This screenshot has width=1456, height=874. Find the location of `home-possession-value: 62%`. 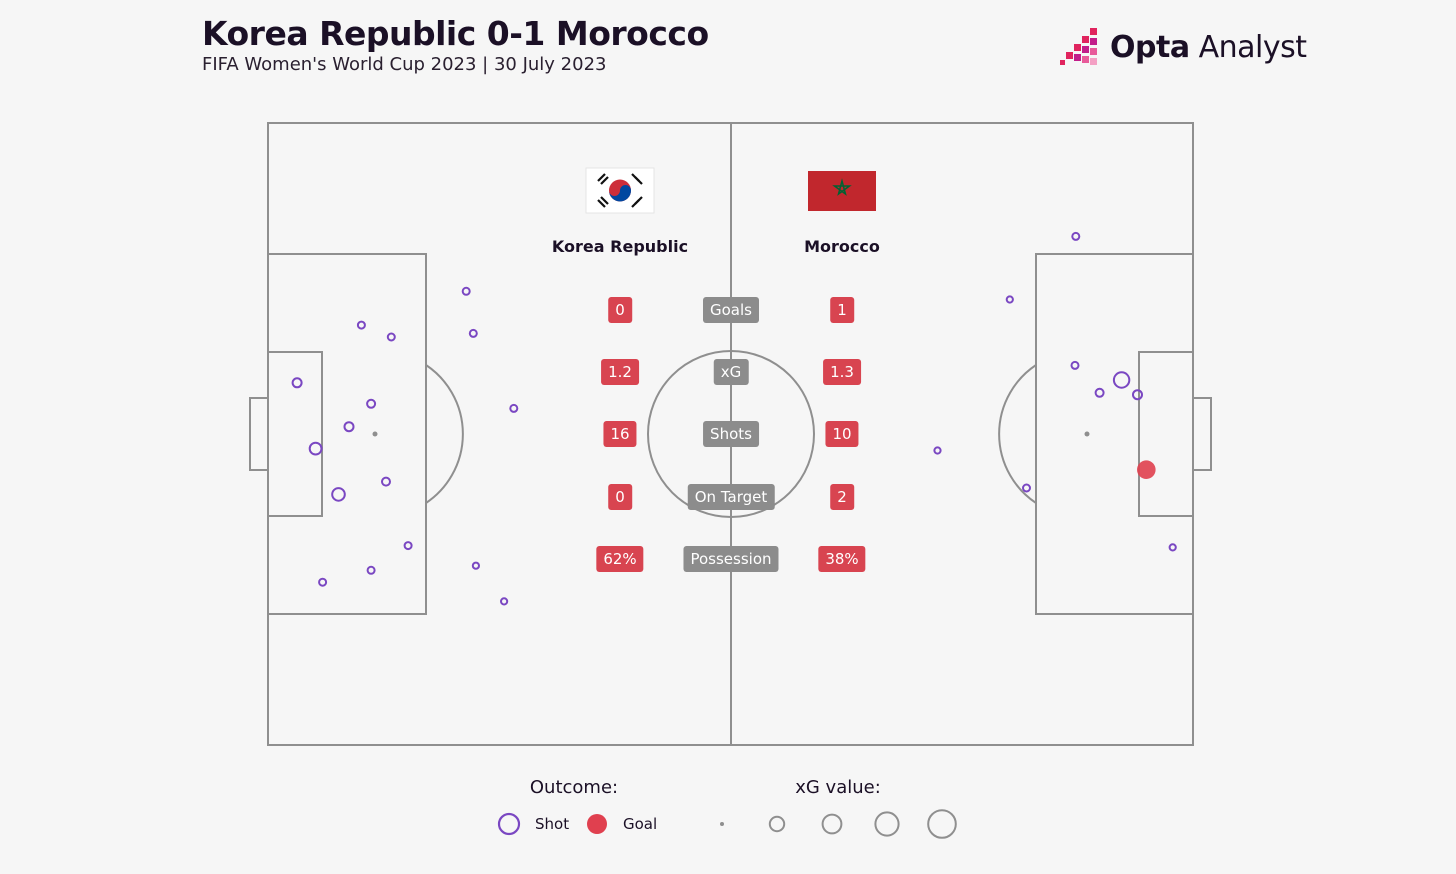

home-possession-value: 62% is located at coordinates (620, 559).